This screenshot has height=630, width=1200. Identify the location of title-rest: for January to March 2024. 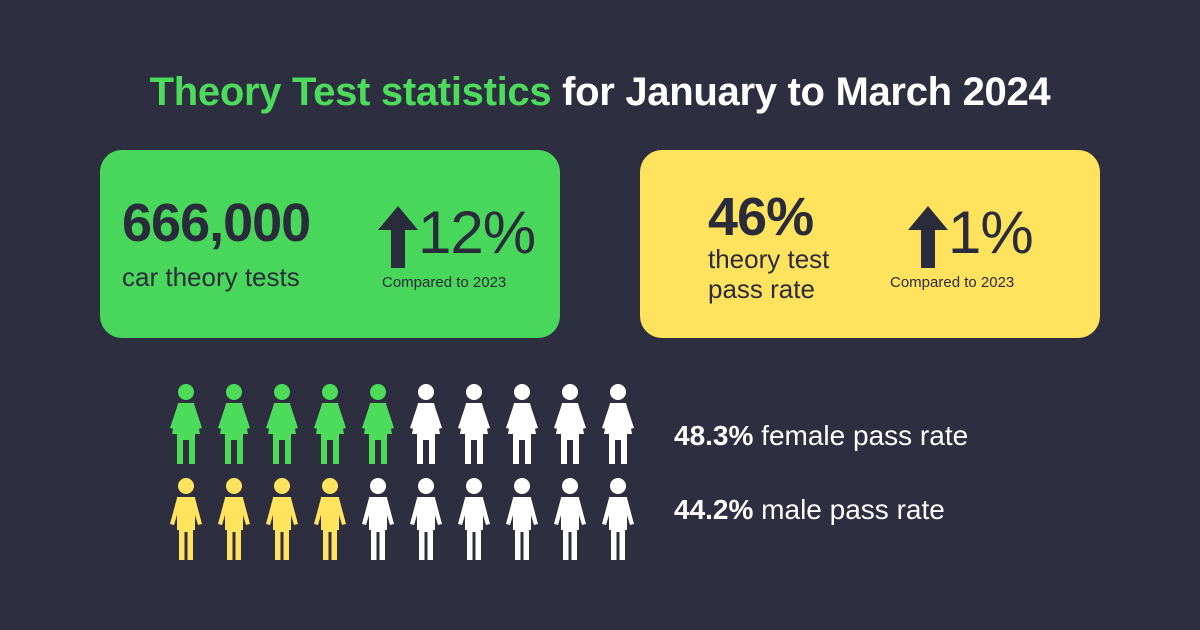
(801, 92).